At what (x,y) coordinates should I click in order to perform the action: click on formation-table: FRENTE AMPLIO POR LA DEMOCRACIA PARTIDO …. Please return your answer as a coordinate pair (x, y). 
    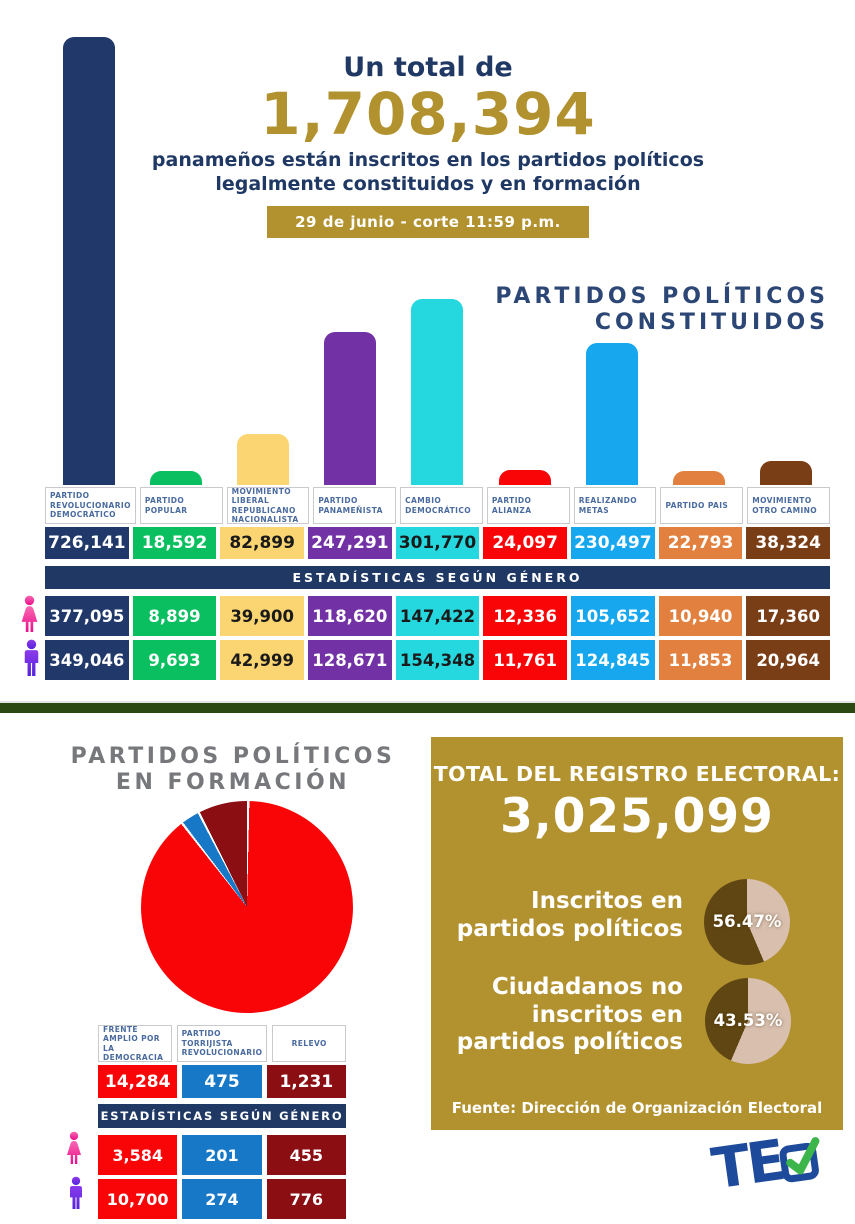
    Looking at the image, I should click on (222, 1122).